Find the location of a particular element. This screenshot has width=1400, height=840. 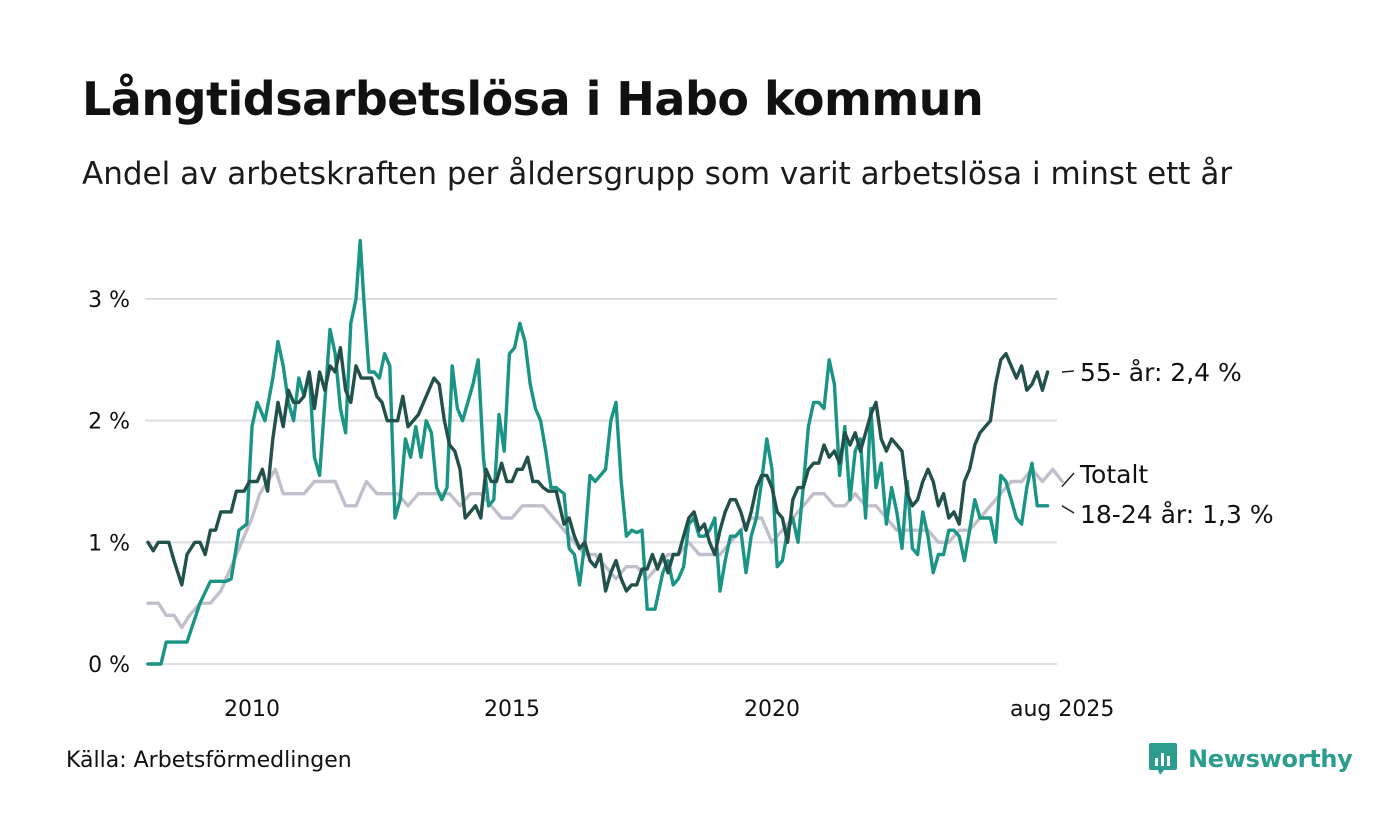

y-tick-label: 0 % is located at coordinates (109, 665).